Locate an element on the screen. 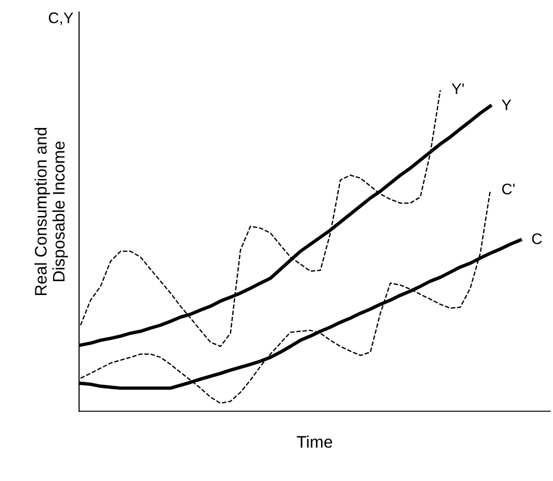 The width and height of the screenshot is (553, 481). x-axis-title: Time is located at coordinates (314, 442).